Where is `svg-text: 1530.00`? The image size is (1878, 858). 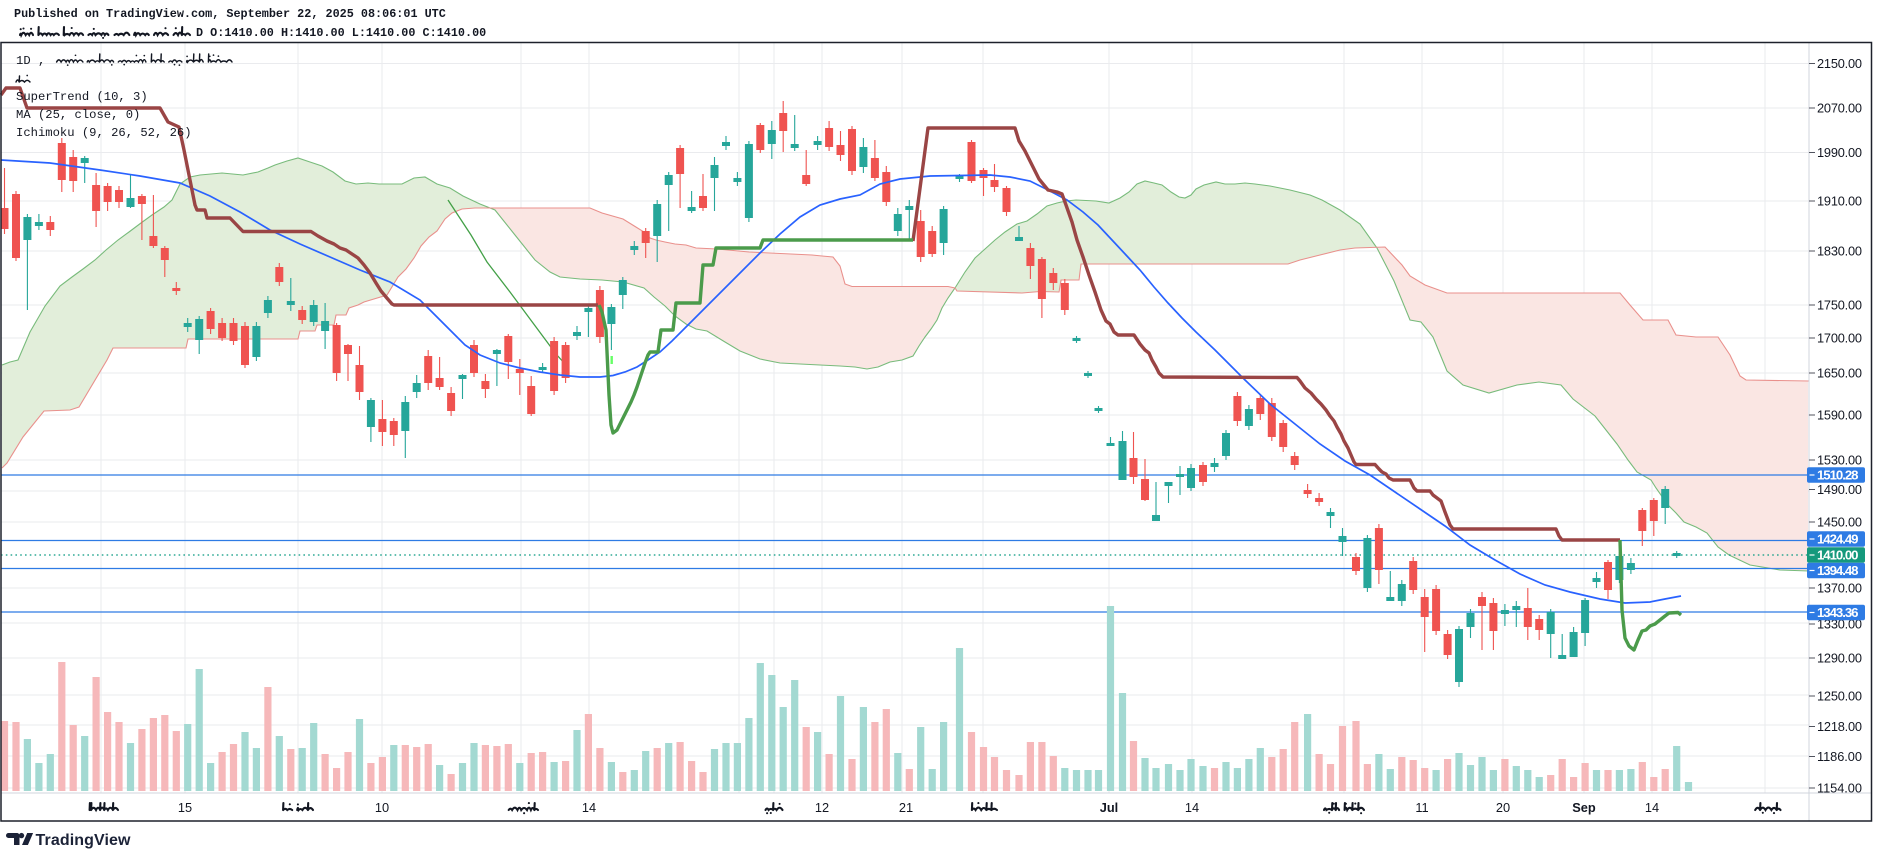
svg-text: 1530.00 is located at coordinates (1839, 459).